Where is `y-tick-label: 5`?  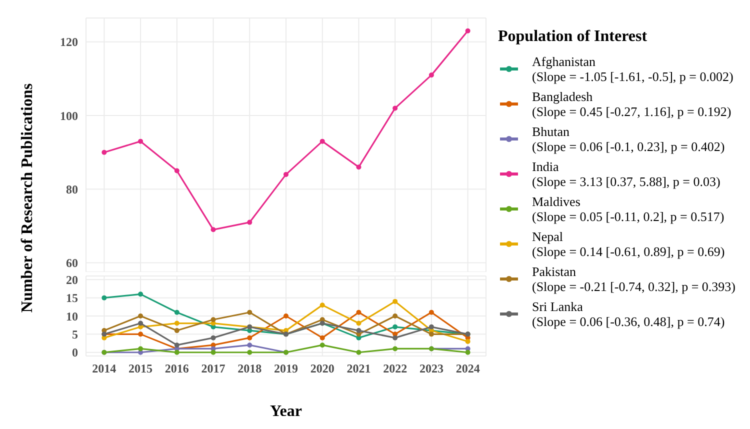 y-tick-label: 5 is located at coordinates (75, 334).